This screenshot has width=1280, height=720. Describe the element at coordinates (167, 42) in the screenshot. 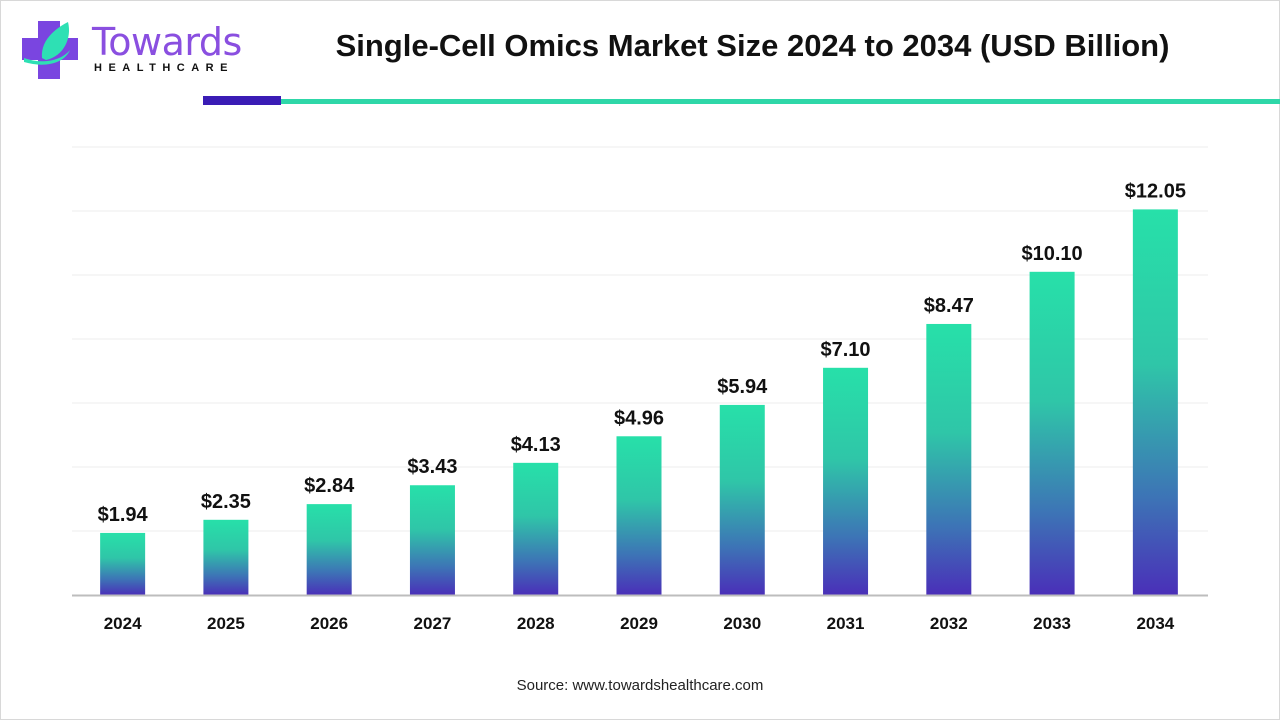

I see `logo-wordmark: Towards` at that location.